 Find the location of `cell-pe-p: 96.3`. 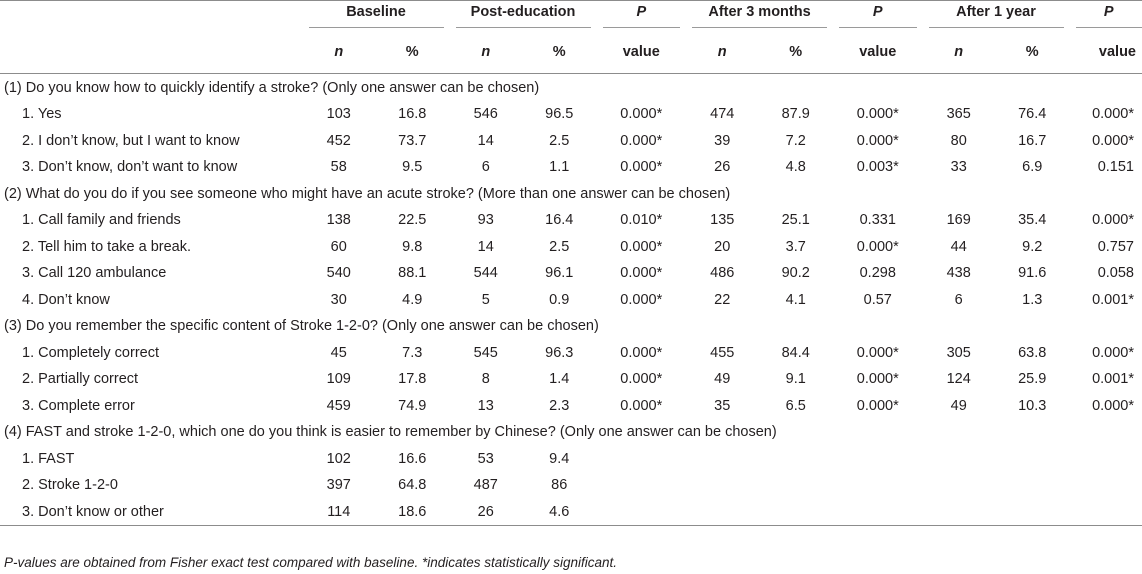

cell-pe-p: 96.3 is located at coordinates (559, 352).